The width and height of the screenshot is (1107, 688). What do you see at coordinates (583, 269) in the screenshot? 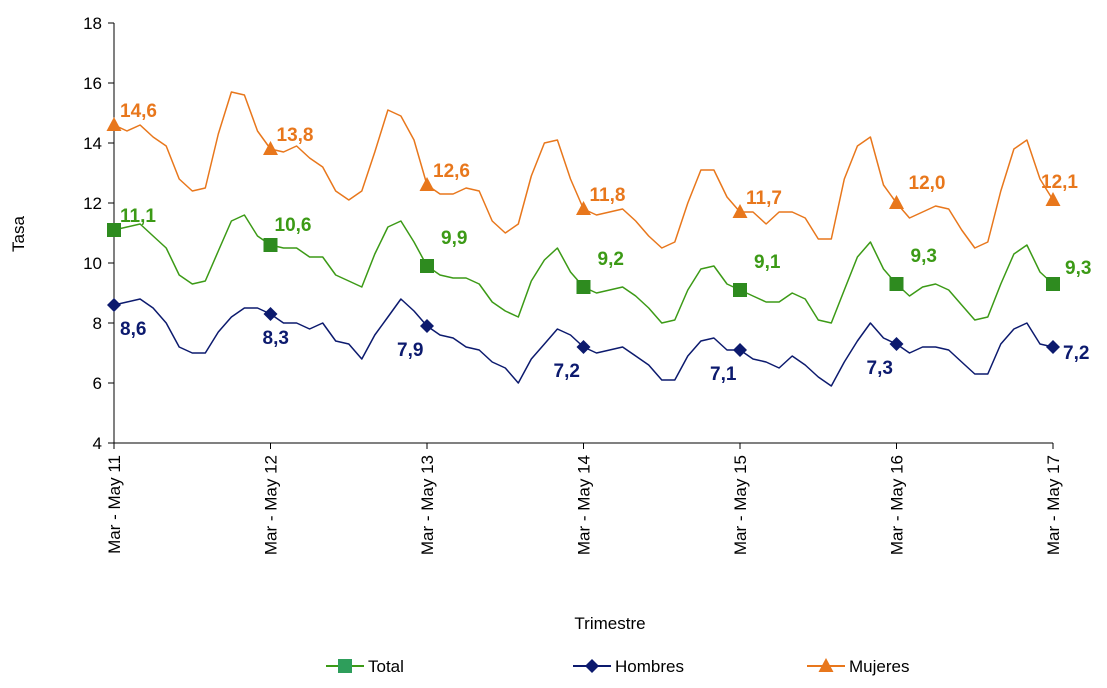
I see `series-line-total` at bounding box center [583, 269].